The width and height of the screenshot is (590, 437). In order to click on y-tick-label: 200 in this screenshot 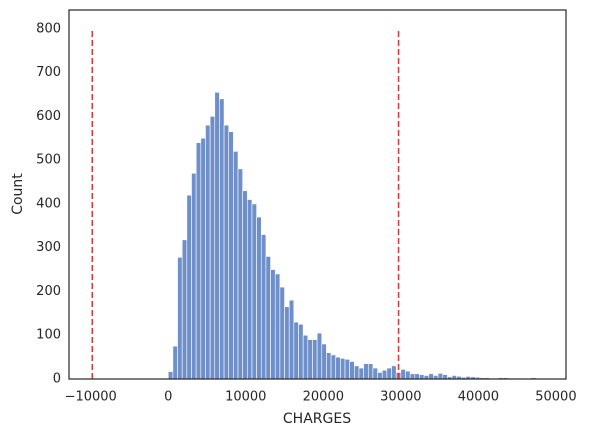, I will do `click(48, 291)`.